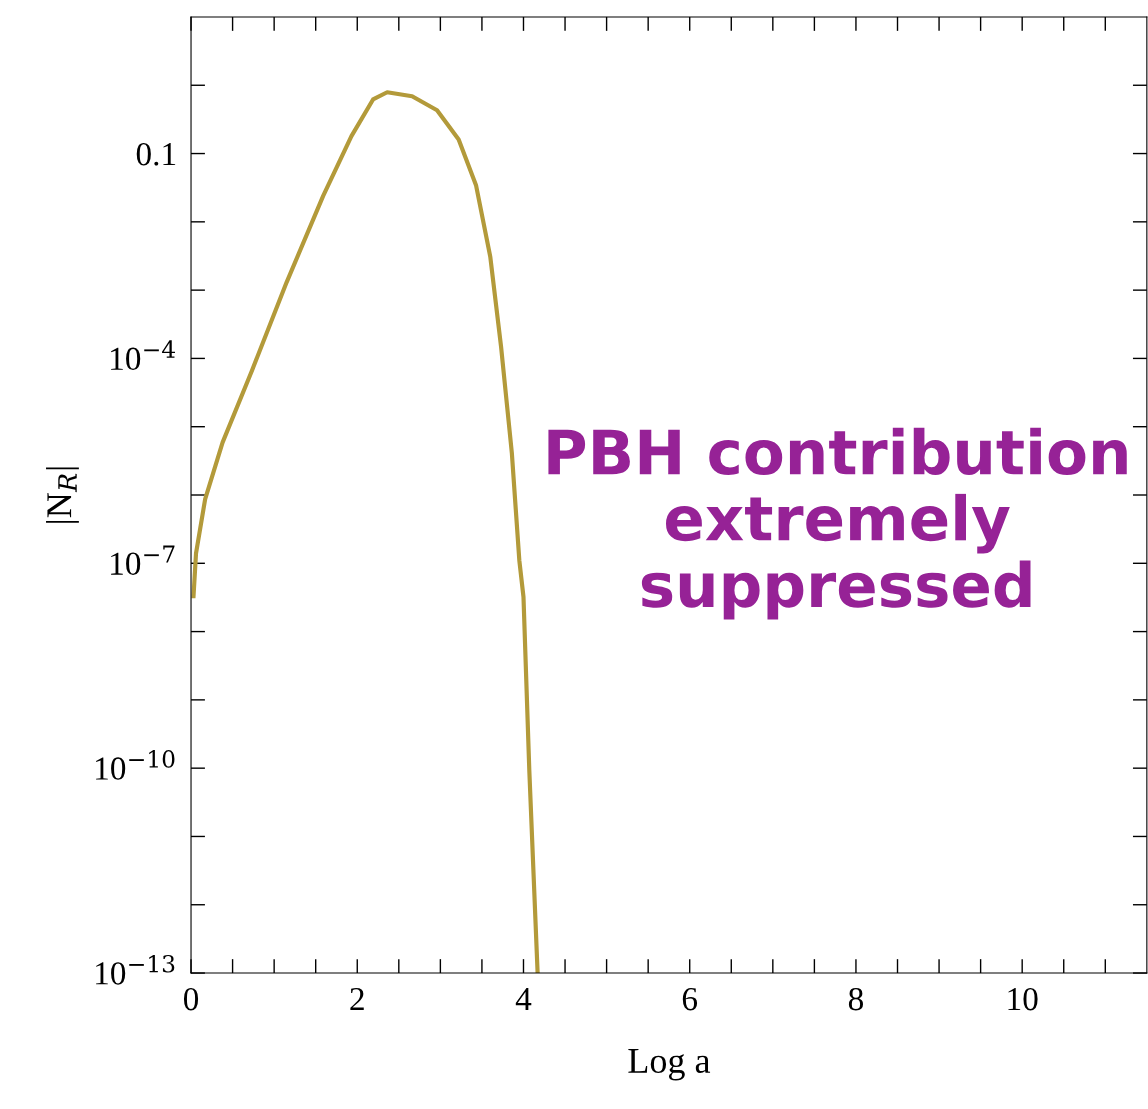  I want to click on y-axis-title: |N$_{R}$|, so click(62, 495).